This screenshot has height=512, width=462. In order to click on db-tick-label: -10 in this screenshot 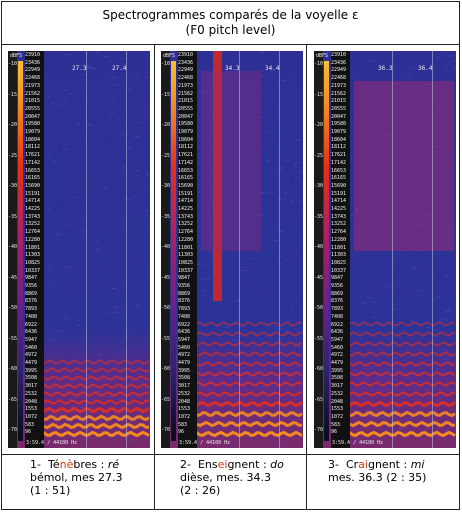, I will do `click(166, 64)`.